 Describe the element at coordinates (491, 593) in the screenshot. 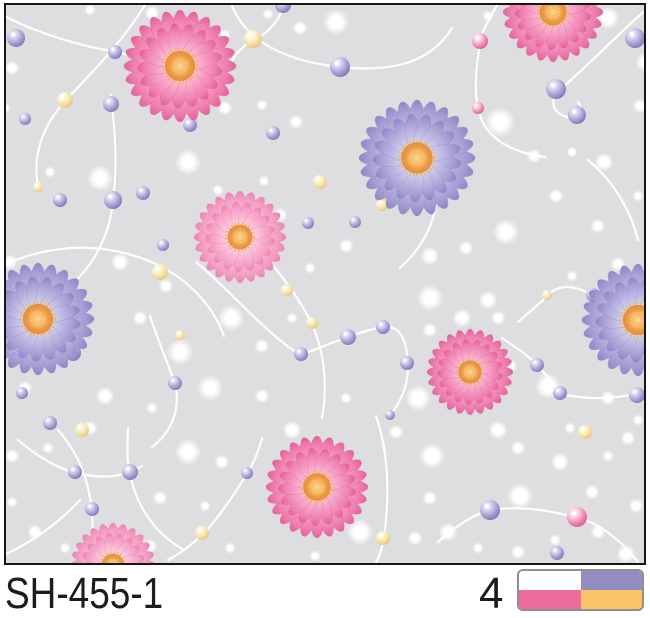

I see `colorway-count: 4` at that location.